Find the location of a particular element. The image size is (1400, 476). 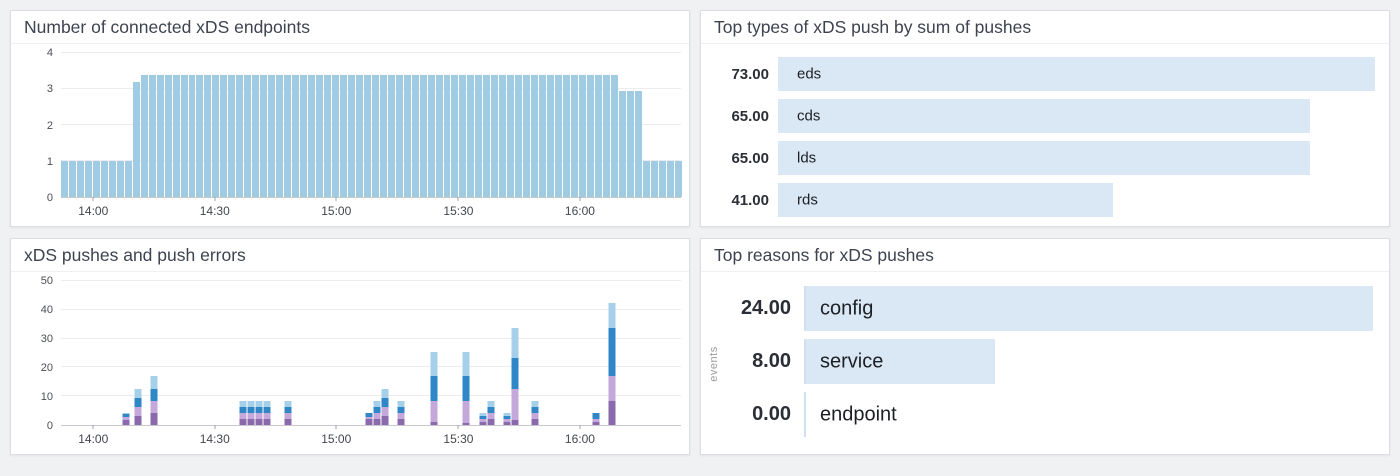

panel-title: Top types of xDS push by sum of pushes is located at coordinates (873, 27).